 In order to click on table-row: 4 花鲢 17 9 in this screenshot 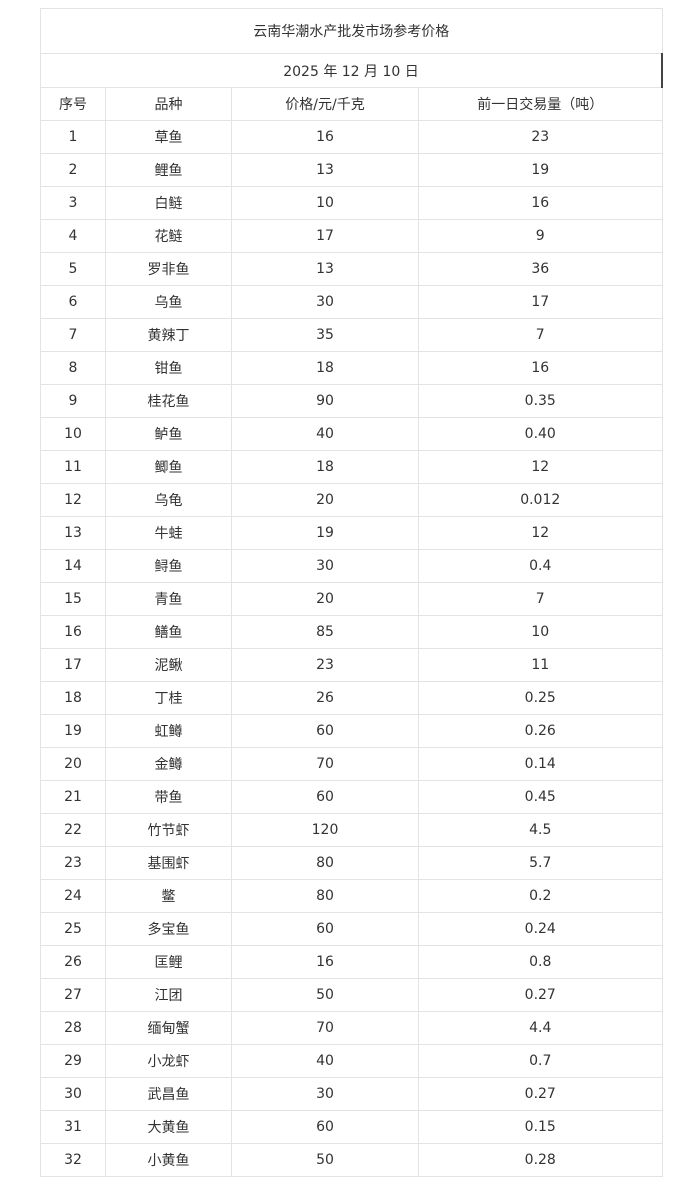, I will do `click(351, 236)`.